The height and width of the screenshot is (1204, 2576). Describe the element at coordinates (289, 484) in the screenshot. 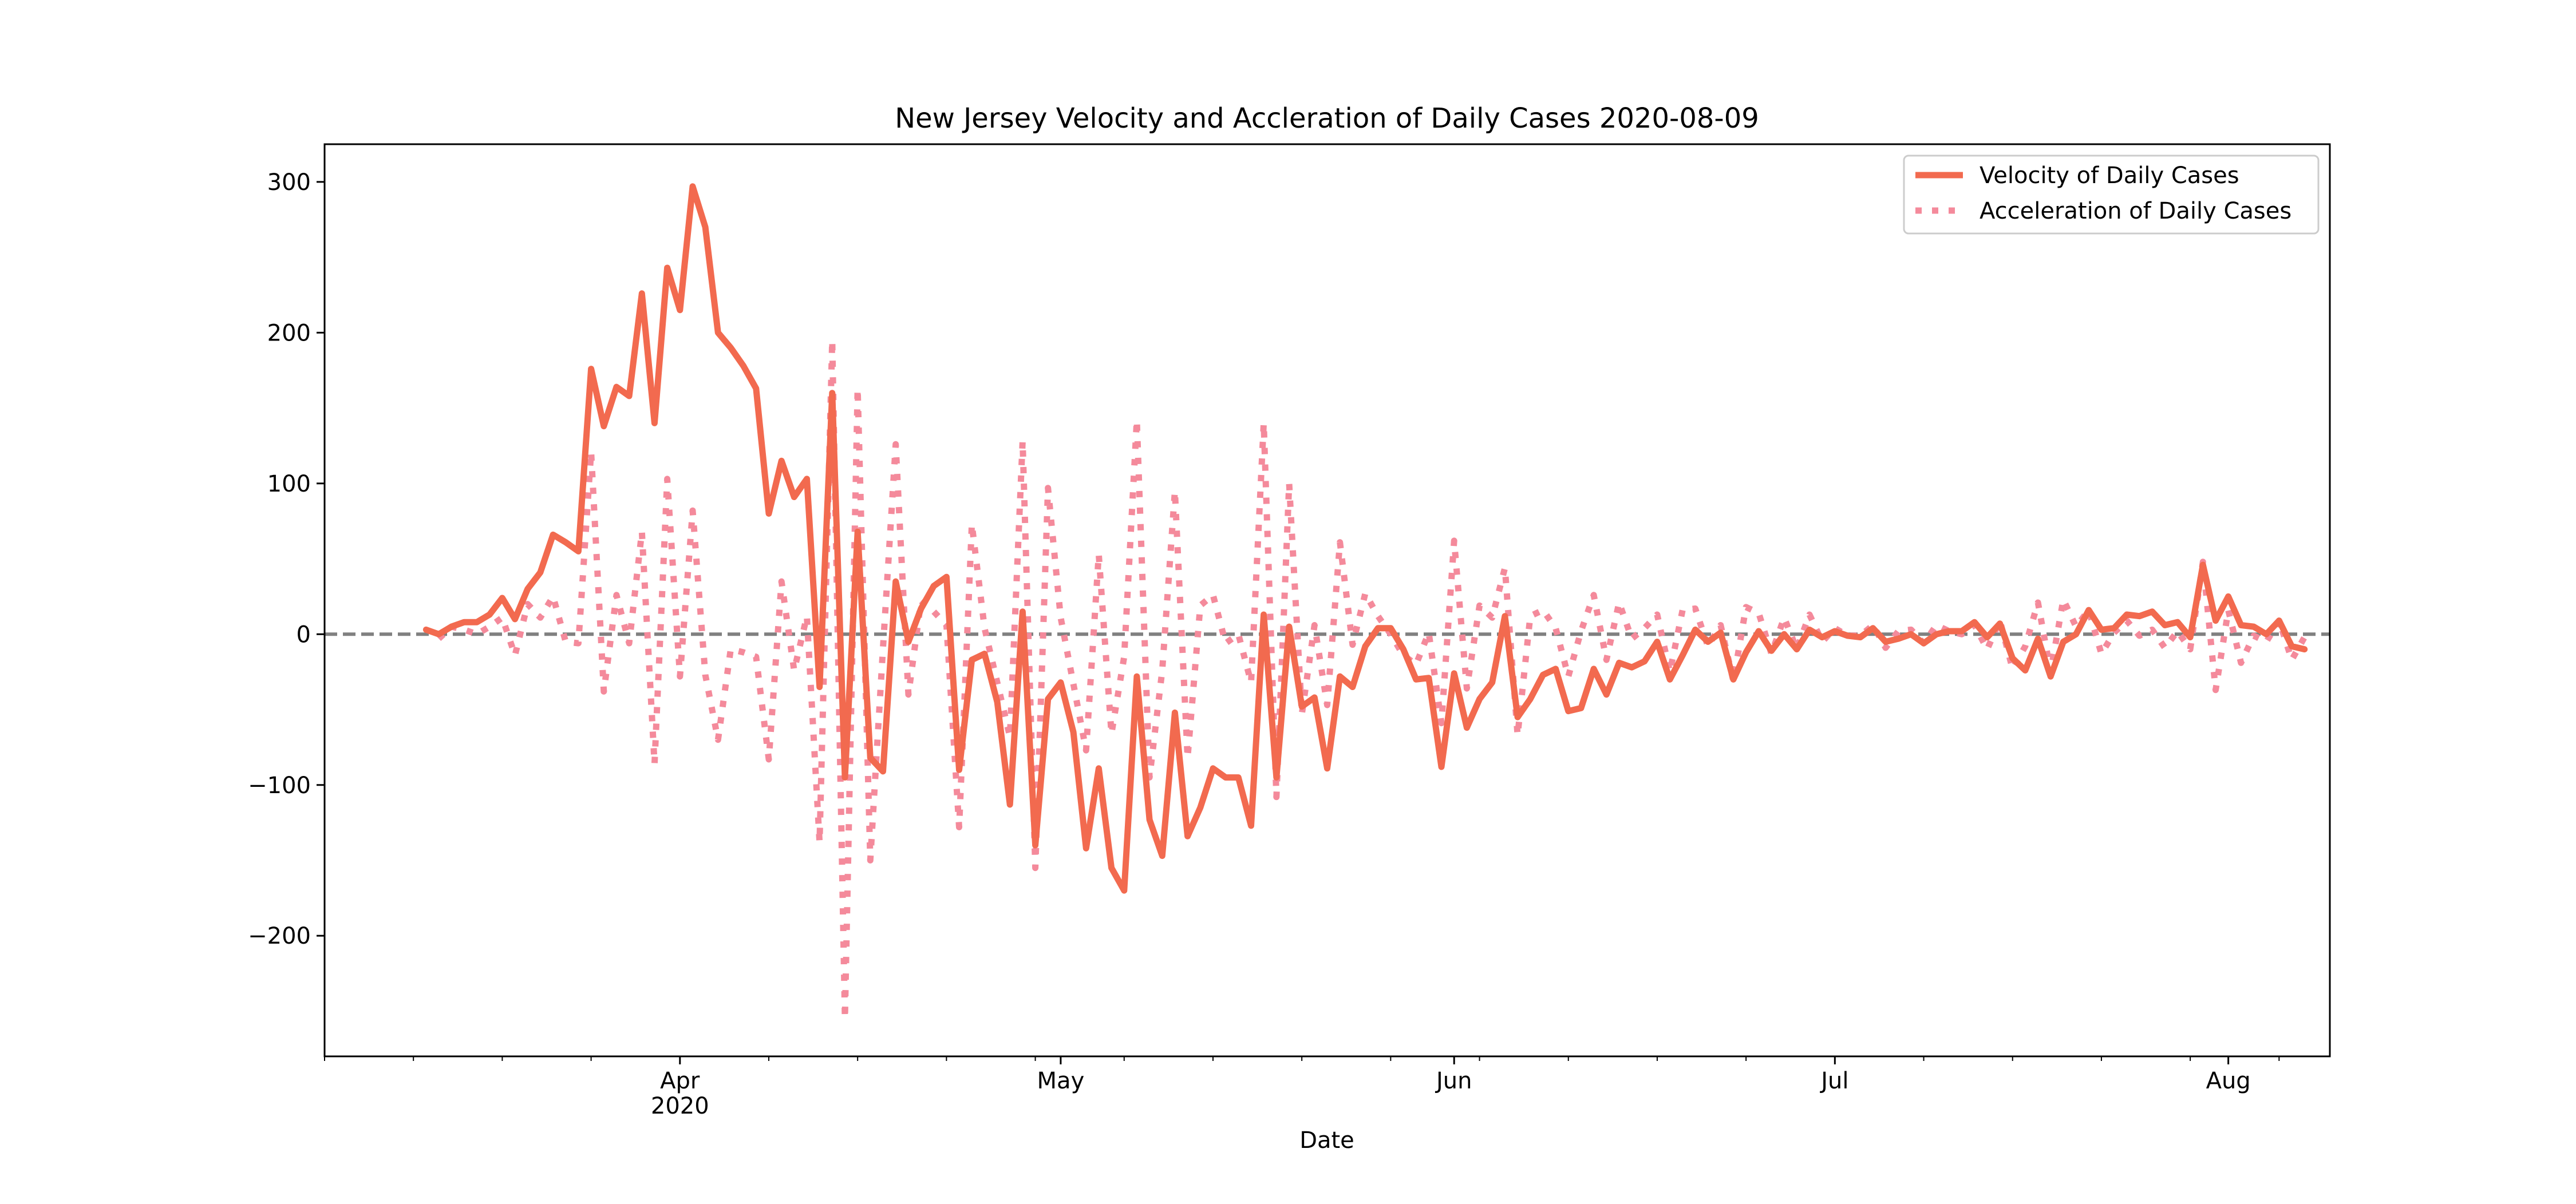

I see `y-tick-label: 100` at that location.